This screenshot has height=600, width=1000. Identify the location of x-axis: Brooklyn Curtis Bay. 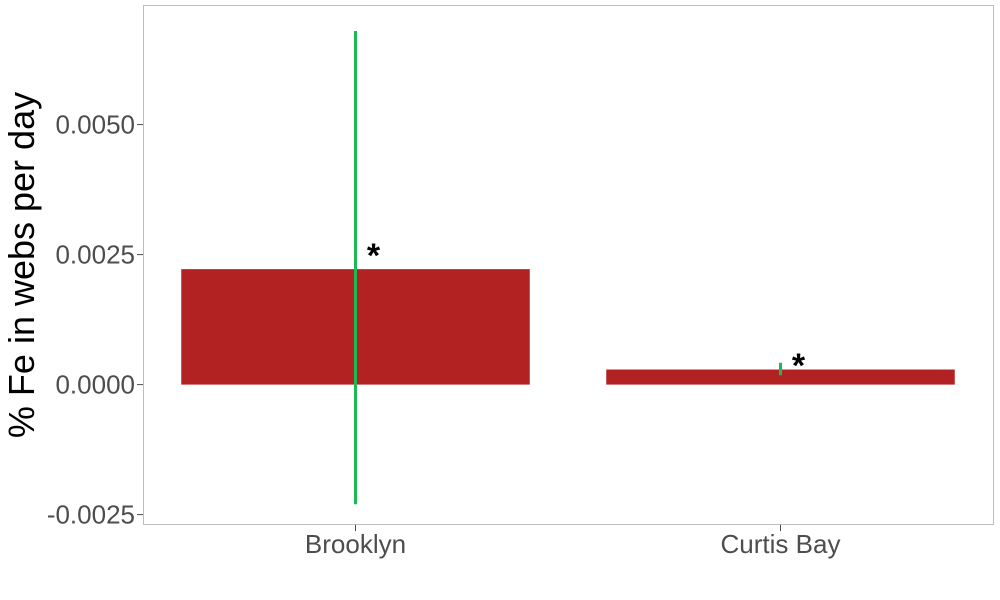
(573, 542).